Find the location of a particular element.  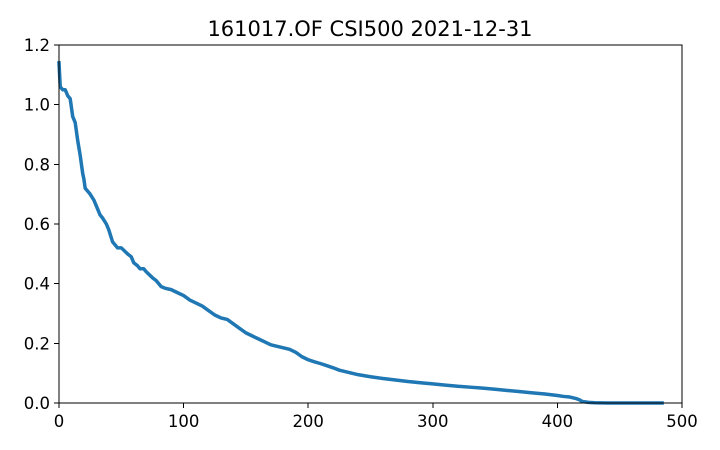

y-tick-label: 0.0 is located at coordinates (37, 403).